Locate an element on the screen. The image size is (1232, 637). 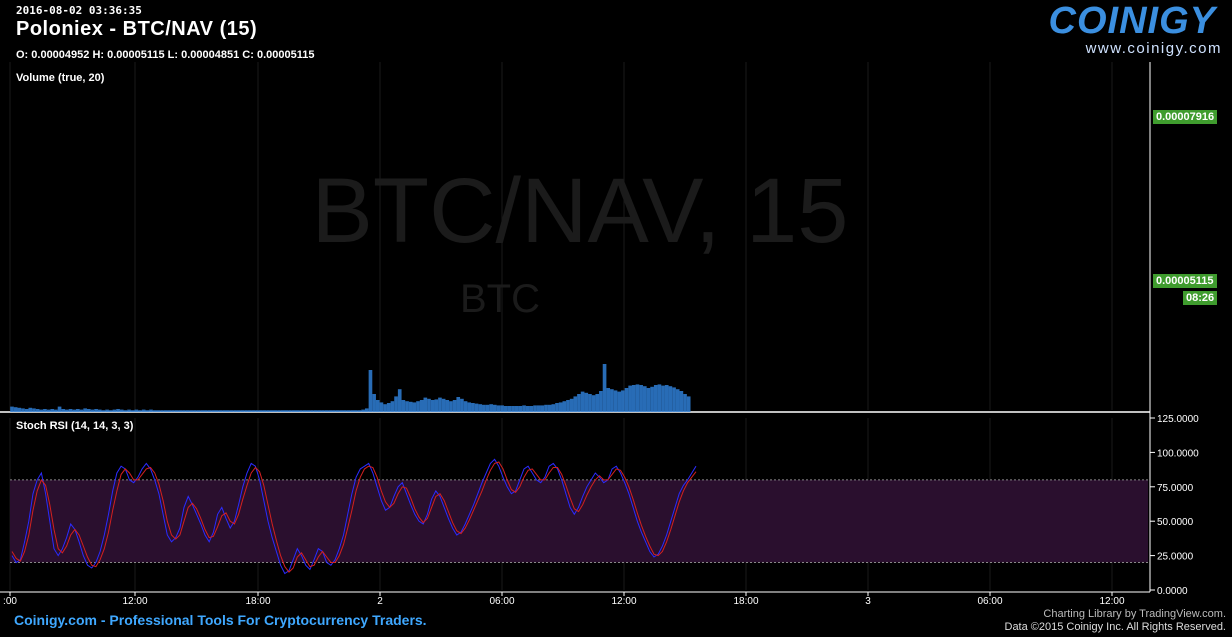
stoch-k-line is located at coordinates (354, 516).